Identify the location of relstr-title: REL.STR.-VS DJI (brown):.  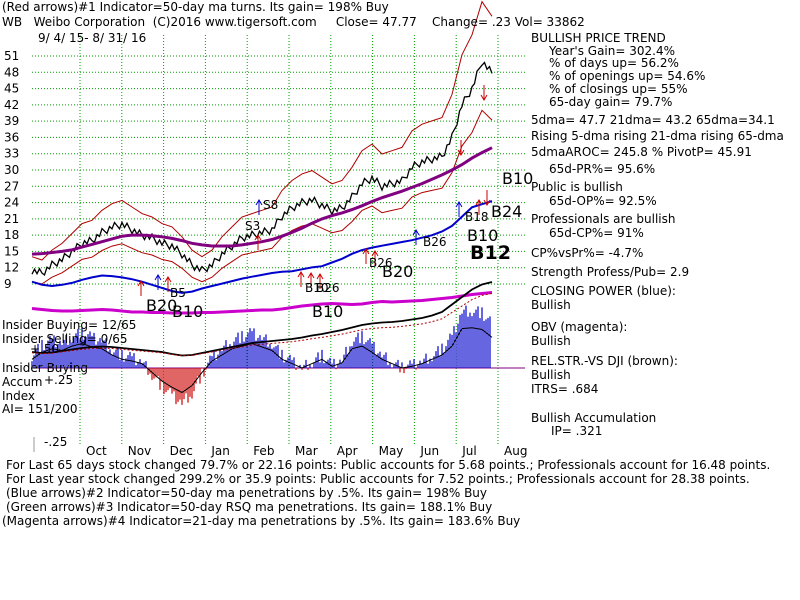
(604, 361).